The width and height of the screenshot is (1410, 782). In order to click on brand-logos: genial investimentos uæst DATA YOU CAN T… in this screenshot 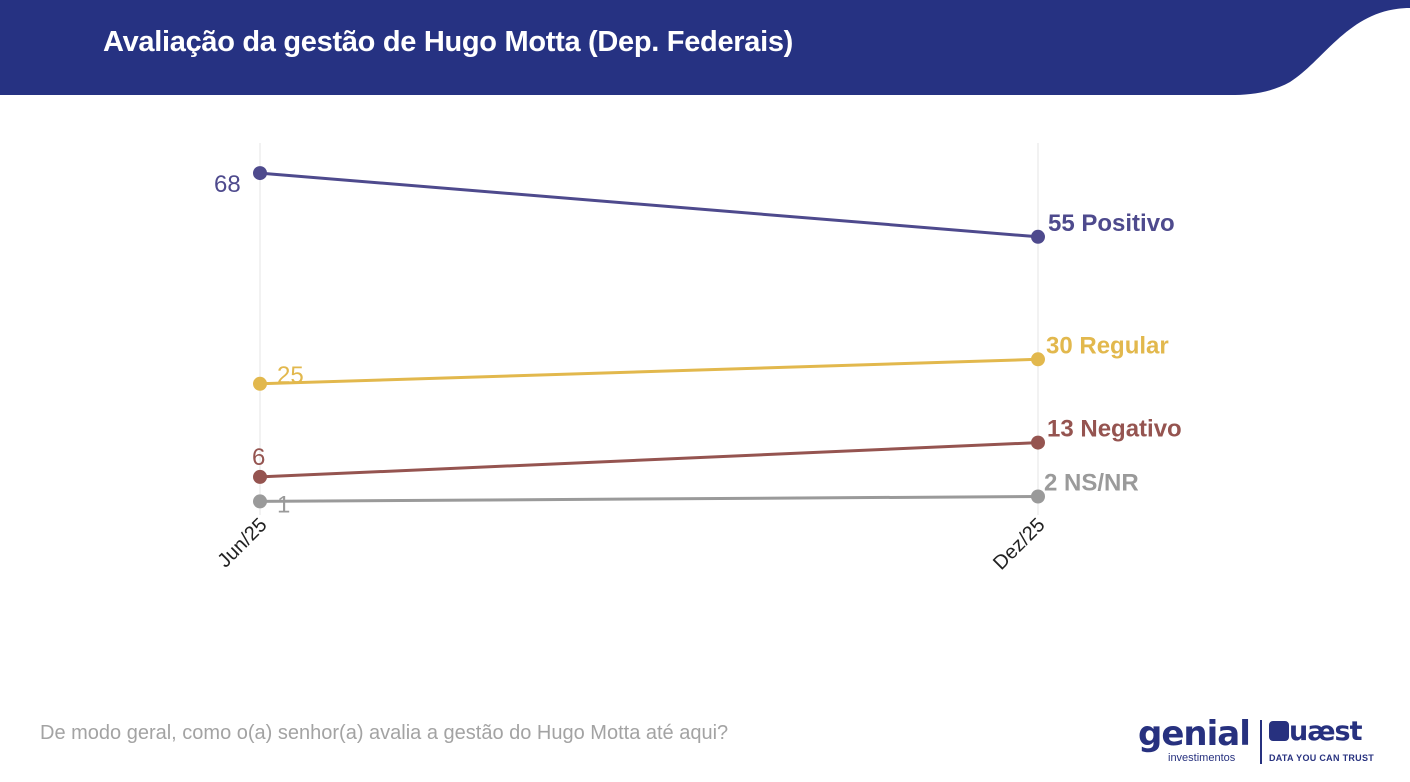, I will do `click(1258, 742)`.